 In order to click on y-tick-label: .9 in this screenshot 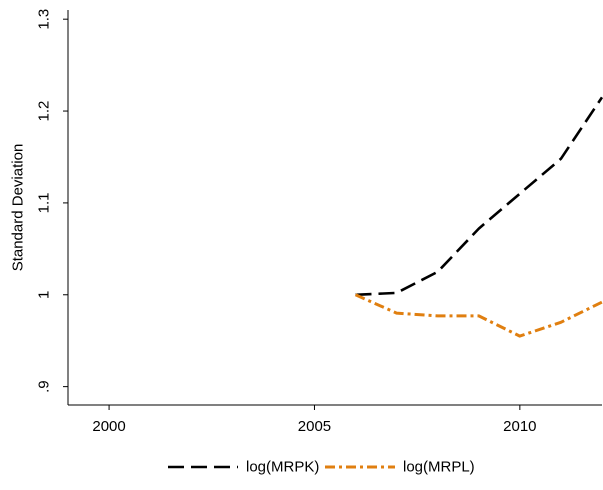, I will do `click(44, 386)`.